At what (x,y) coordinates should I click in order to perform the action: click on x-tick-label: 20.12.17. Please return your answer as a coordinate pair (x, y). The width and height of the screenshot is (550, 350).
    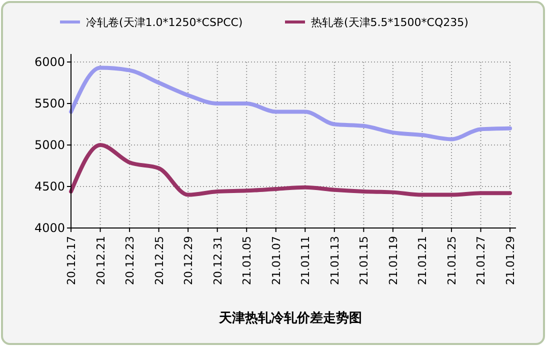
    Looking at the image, I should click on (71, 260).